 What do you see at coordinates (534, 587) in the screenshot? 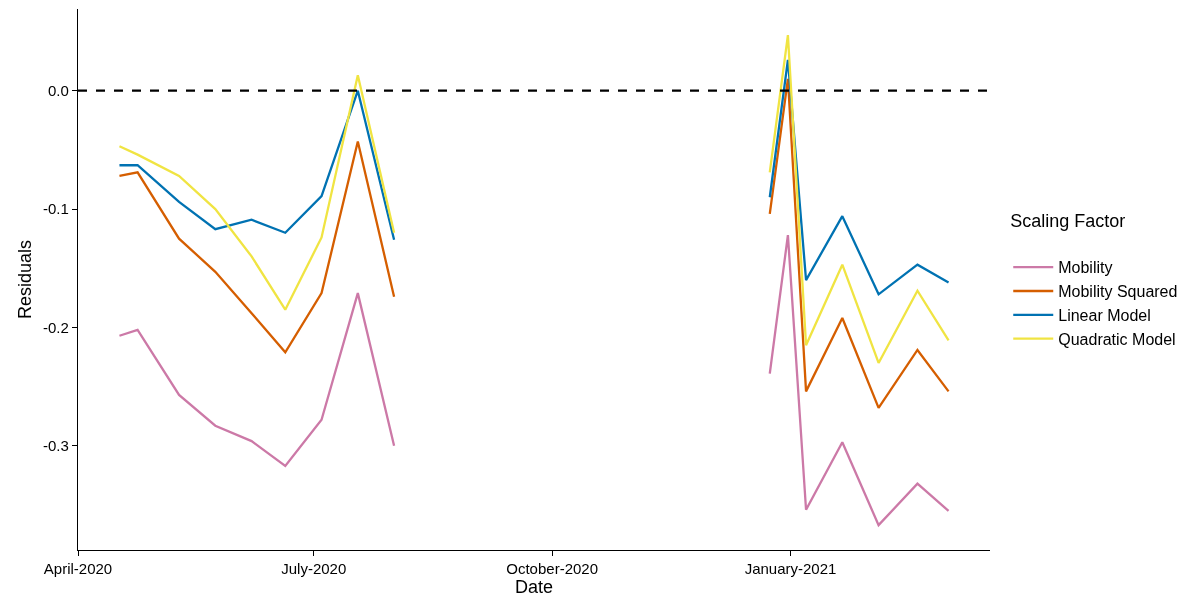
I see `x-axis-title: Date` at bounding box center [534, 587].